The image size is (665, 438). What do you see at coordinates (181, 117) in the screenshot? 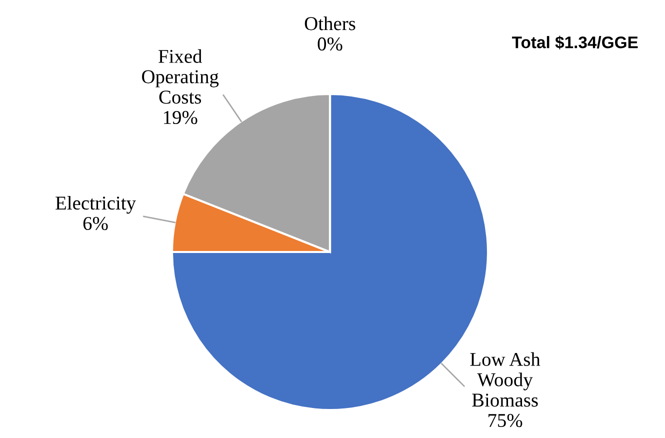
I see `data-label: 19%` at bounding box center [181, 117].